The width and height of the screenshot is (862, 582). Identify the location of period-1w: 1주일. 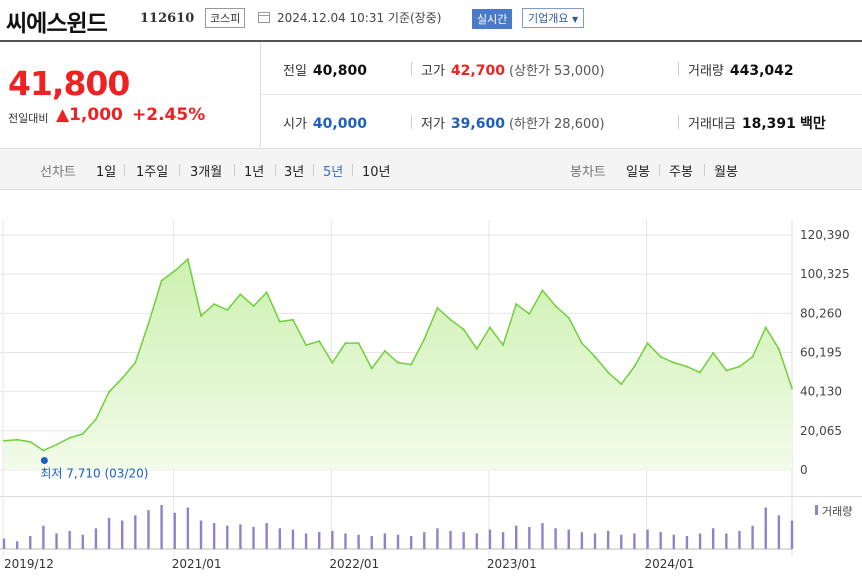
(152, 172).